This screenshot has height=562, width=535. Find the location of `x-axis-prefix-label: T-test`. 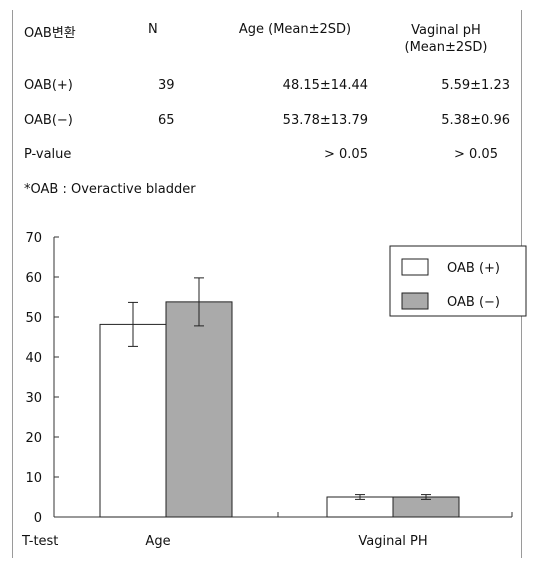

x-axis-prefix-label: T-test is located at coordinates (39, 541).